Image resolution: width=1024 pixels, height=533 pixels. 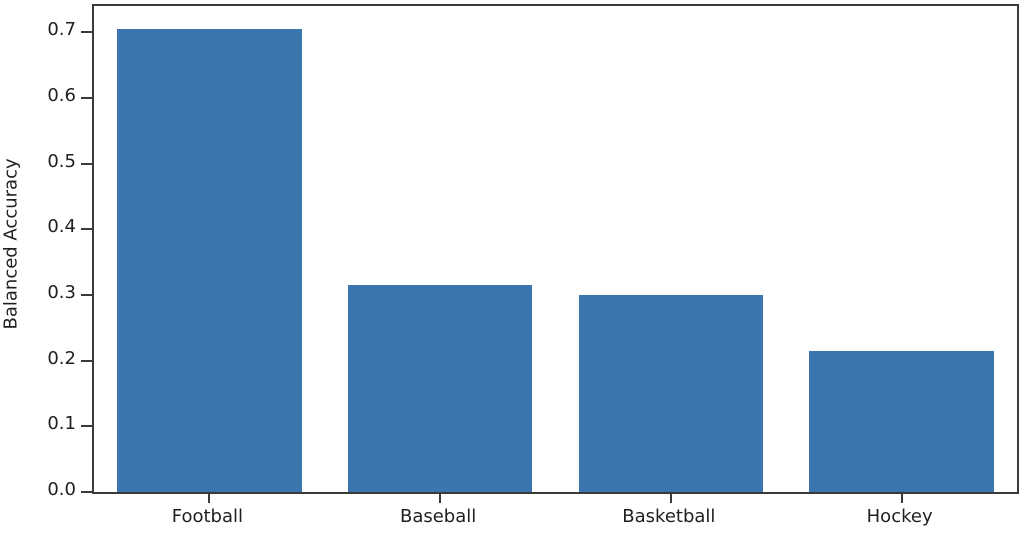 I want to click on bar-baseball, so click(x=440, y=388).